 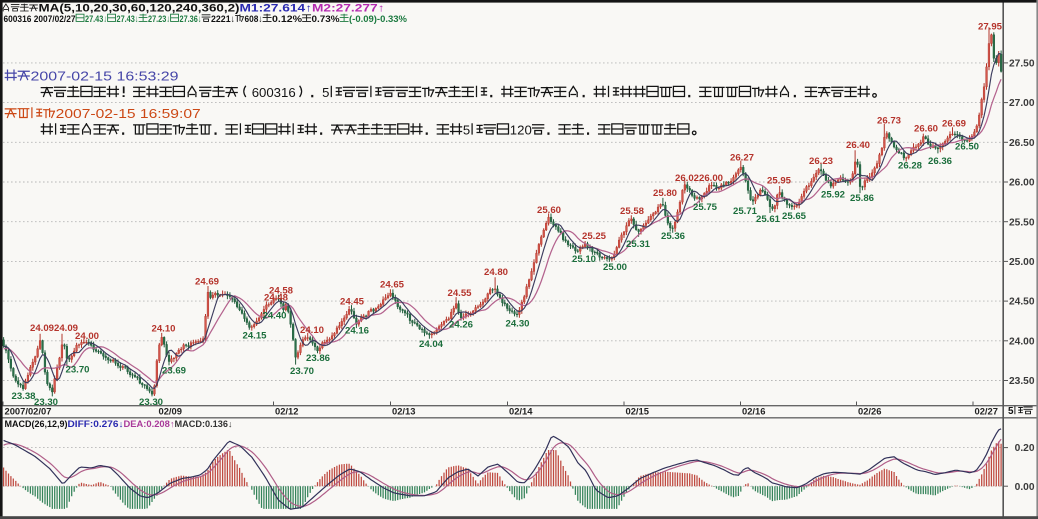 I want to click on svg-text: 25.10, so click(x=584, y=259).